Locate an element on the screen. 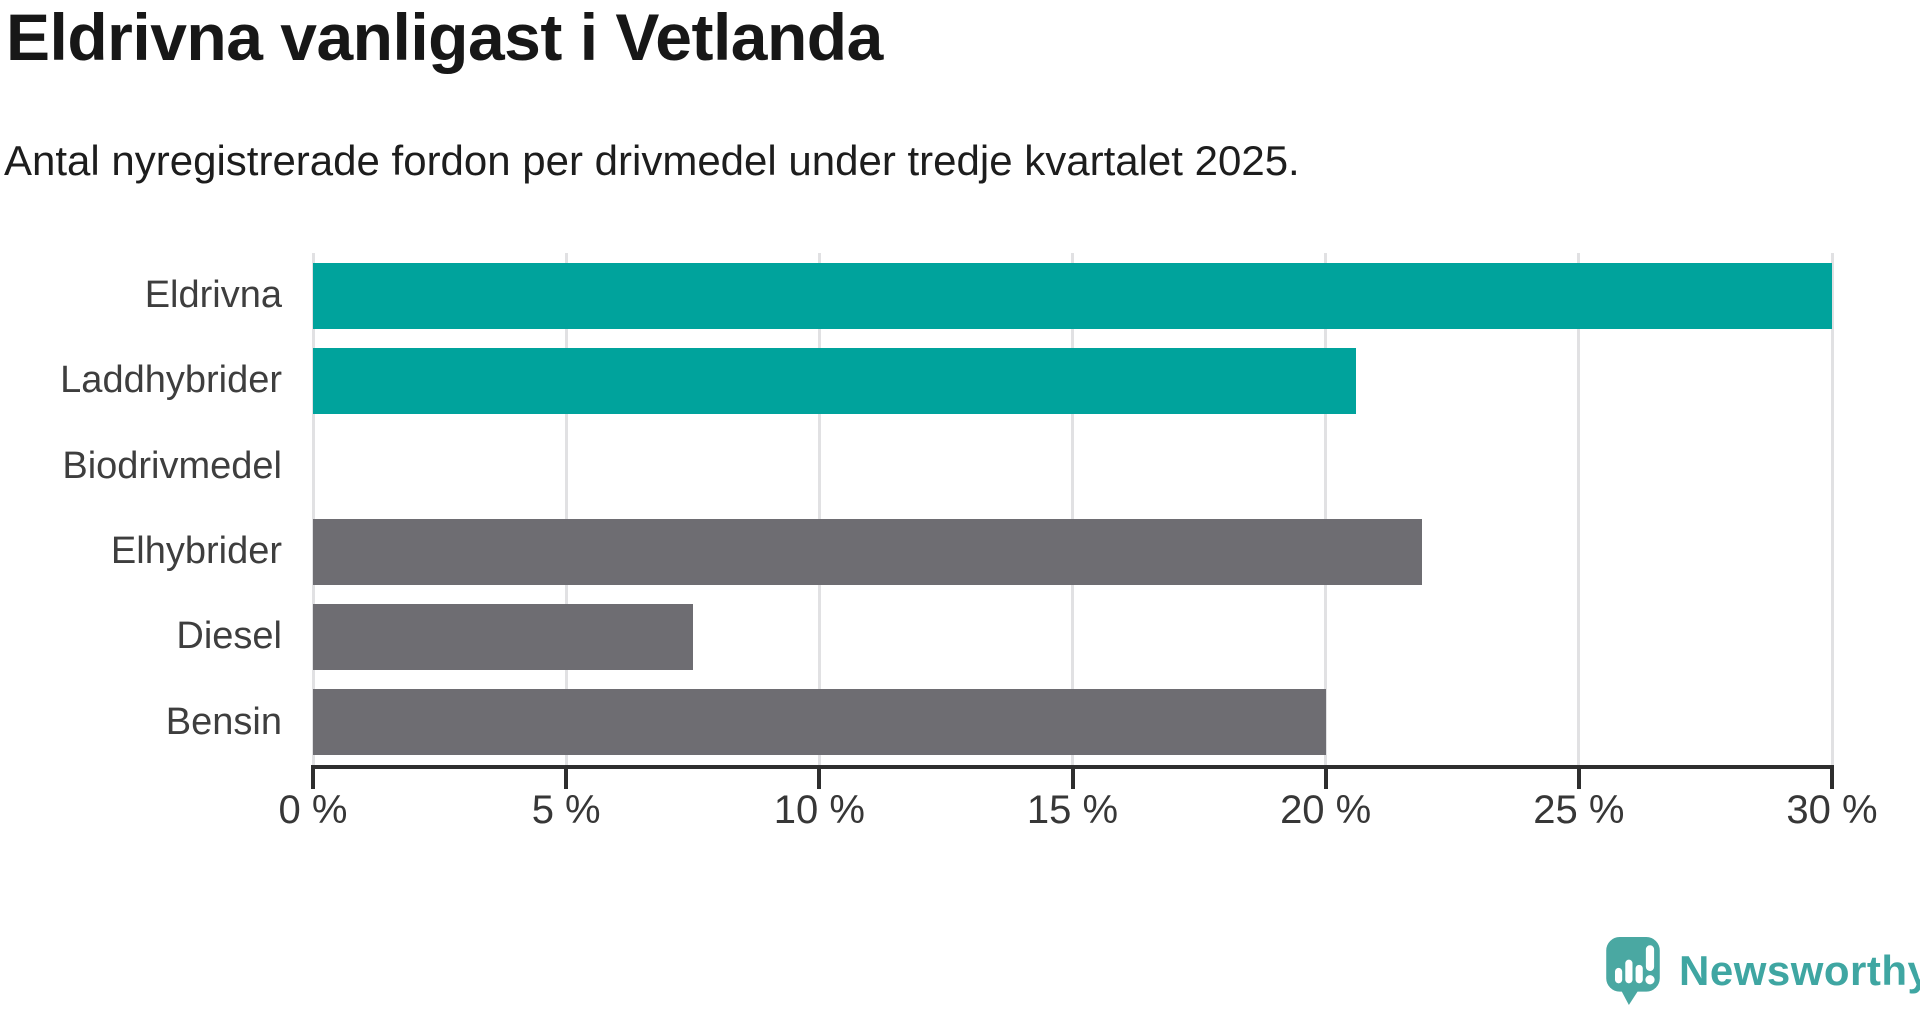  newsworthy-brand-text: Newsworthy is located at coordinates (1799, 970).